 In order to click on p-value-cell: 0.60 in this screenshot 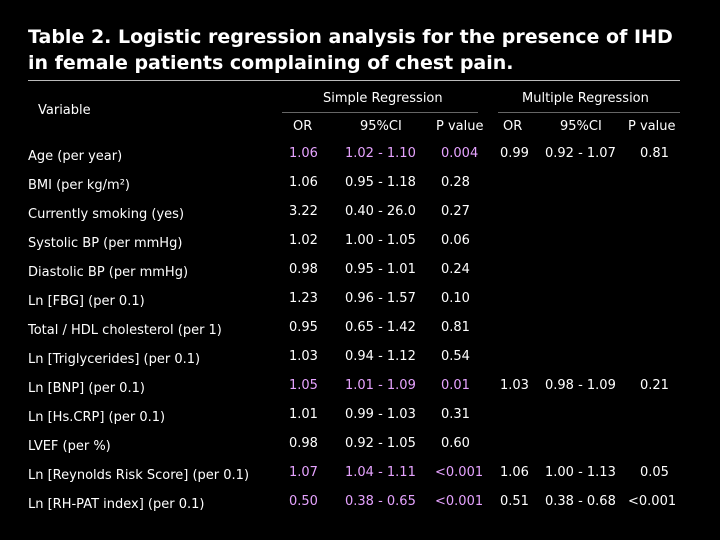, I will do `click(455, 443)`.